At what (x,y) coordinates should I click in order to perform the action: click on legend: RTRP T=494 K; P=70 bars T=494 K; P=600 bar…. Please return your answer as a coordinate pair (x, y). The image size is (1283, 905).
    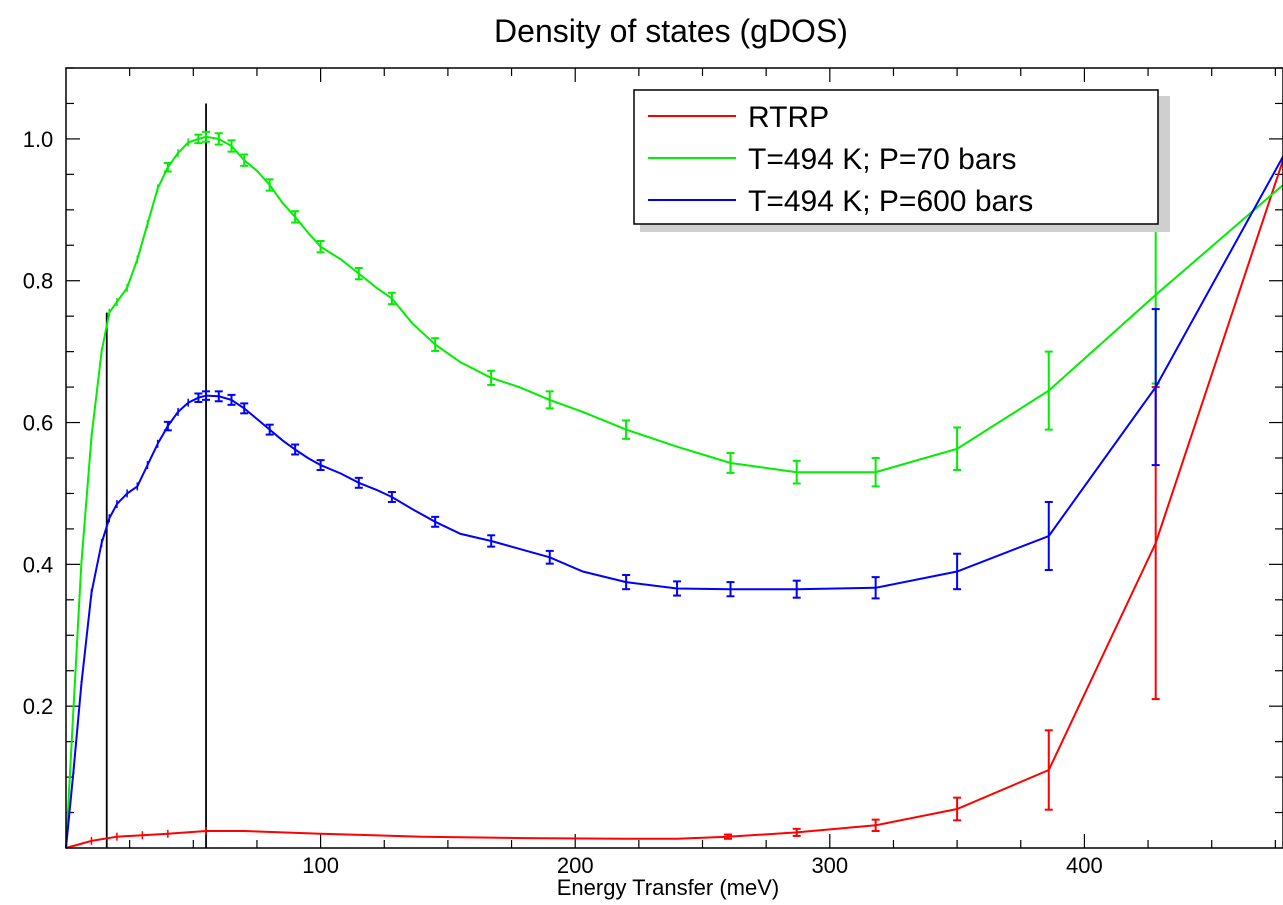
    Looking at the image, I should click on (901, 160).